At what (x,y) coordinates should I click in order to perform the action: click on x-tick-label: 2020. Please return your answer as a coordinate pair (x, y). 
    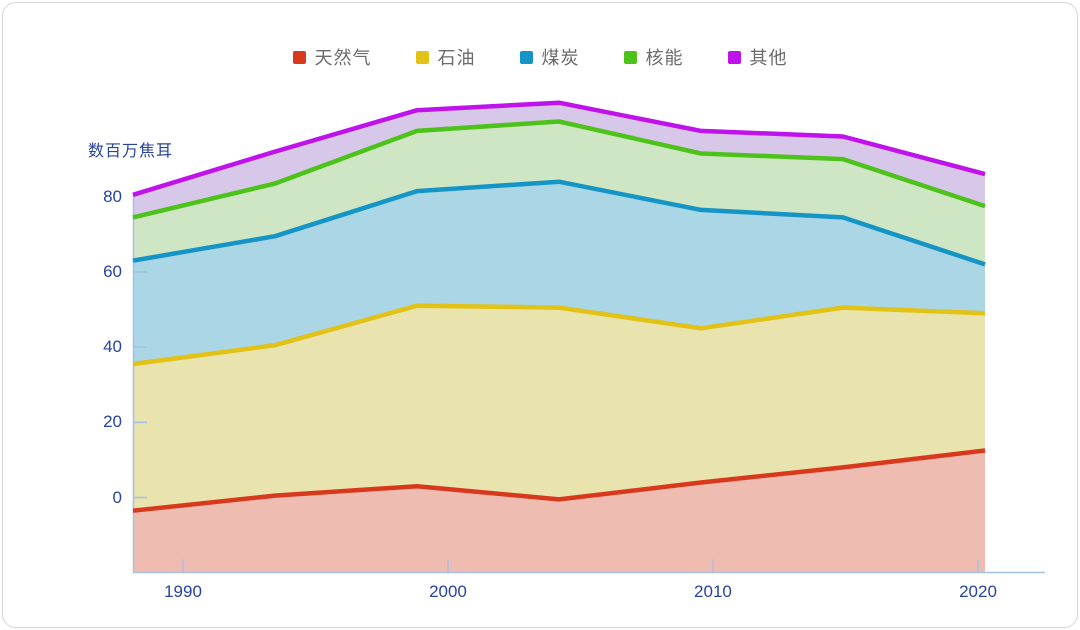
    Looking at the image, I should click on (978, 591).